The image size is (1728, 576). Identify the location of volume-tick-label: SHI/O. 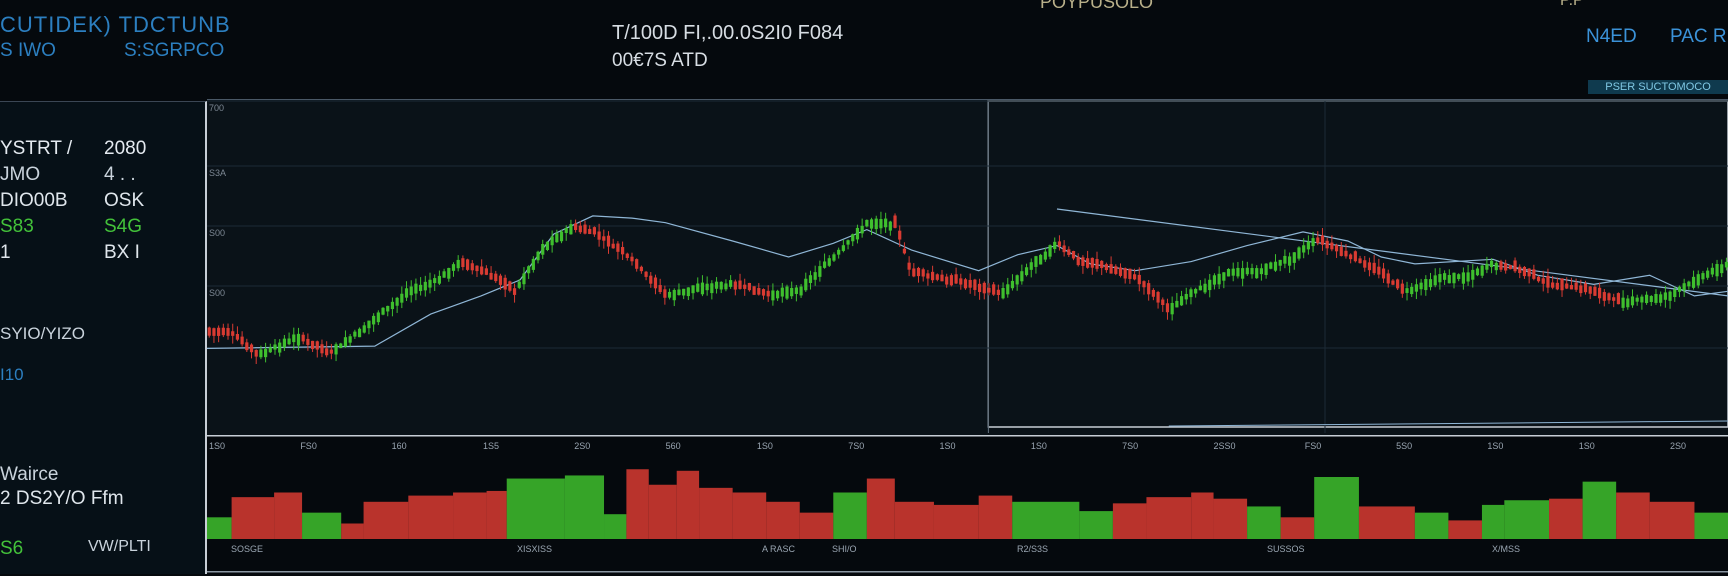
(844, 549).